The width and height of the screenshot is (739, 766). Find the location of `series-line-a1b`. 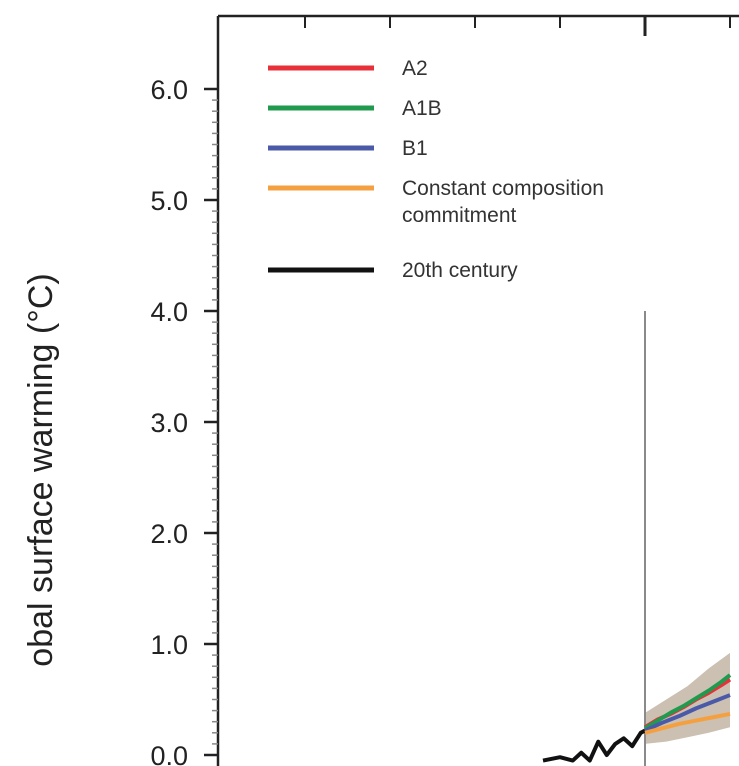

series-line-a1b is located at coordinates (687, 702).